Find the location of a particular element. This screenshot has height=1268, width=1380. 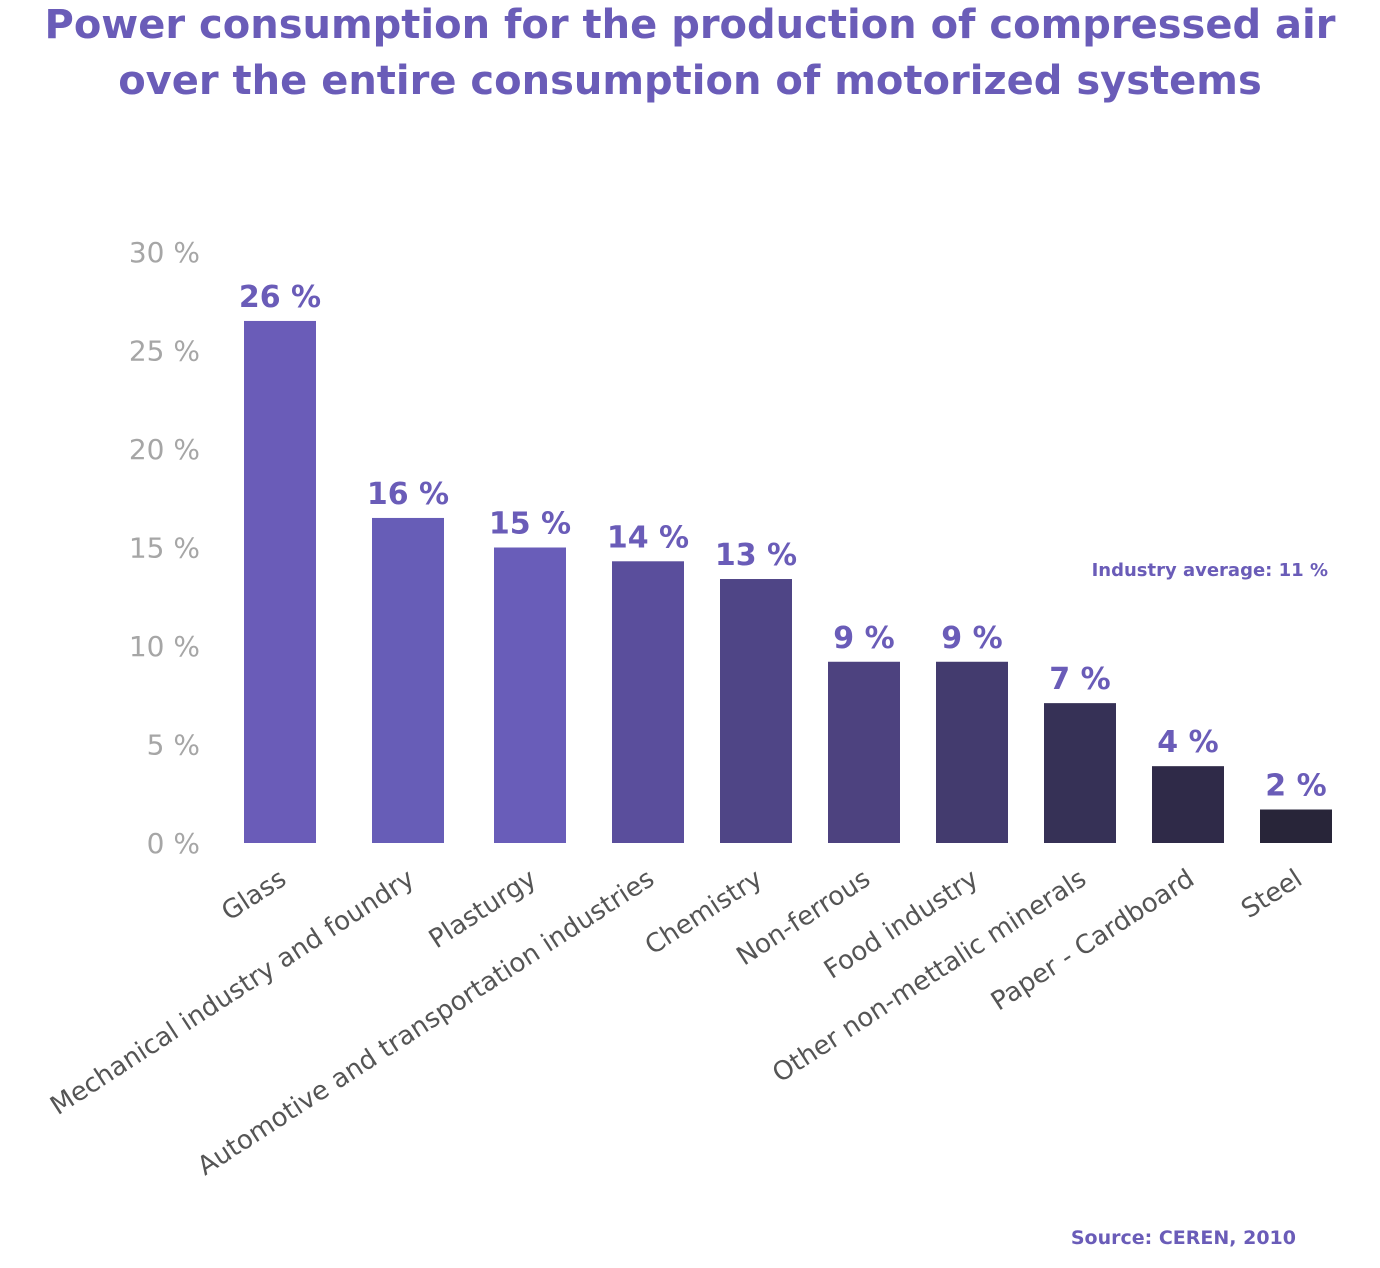

bar-value-label: 16 % is located at coordinates (408, 494).